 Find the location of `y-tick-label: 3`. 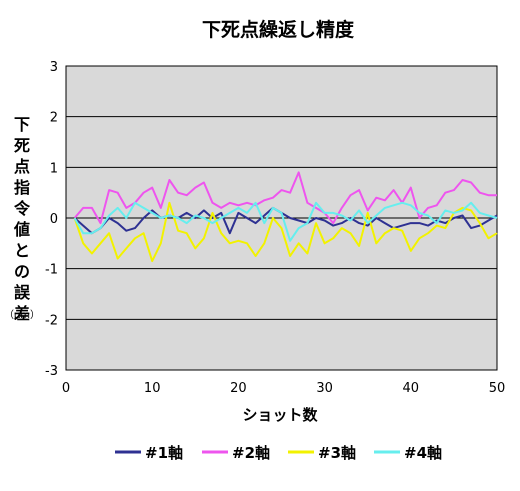

y-tick-label: 3 is located at coordinates (54, 67).